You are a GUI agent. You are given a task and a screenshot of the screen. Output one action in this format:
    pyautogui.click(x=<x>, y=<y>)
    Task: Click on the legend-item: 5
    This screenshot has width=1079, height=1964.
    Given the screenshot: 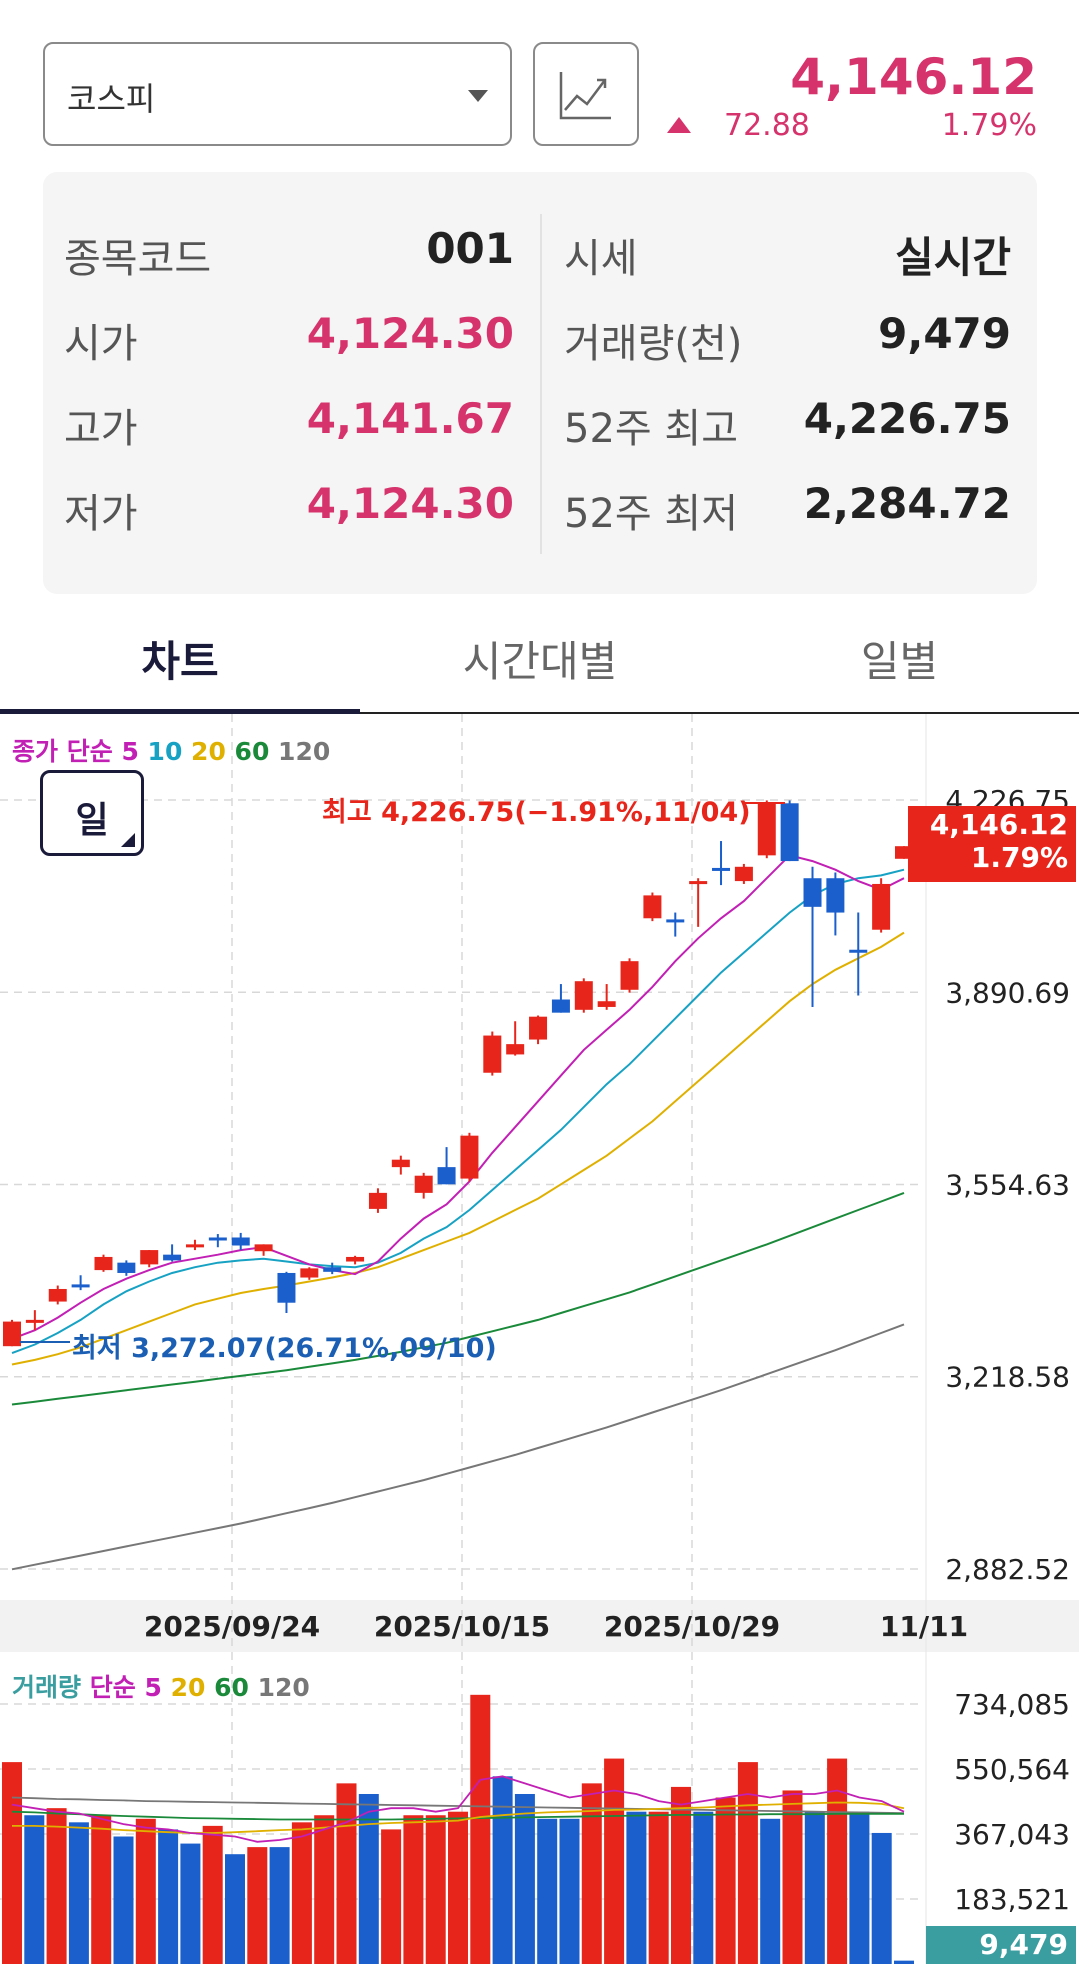 What is the action you would take?
    pyautogui.click(x=153, y=1687)
    